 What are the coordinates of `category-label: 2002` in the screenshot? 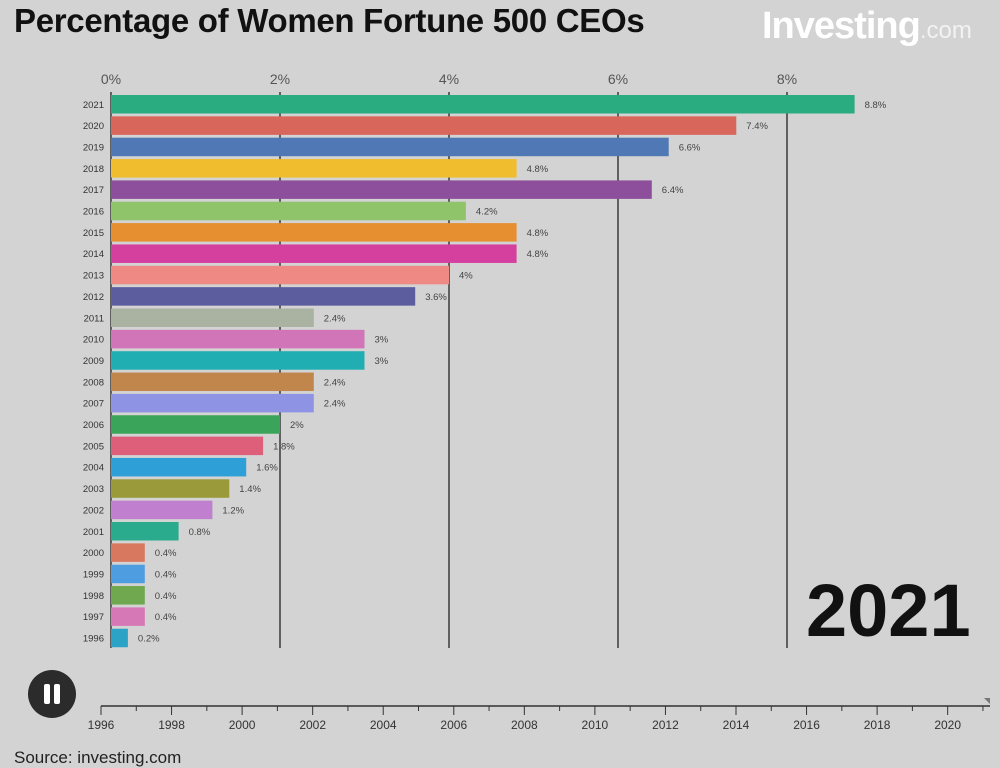 It's located at (93, 510).